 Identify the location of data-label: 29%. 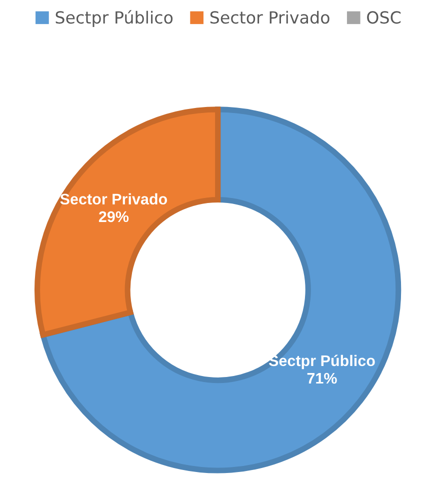
(113, 216).